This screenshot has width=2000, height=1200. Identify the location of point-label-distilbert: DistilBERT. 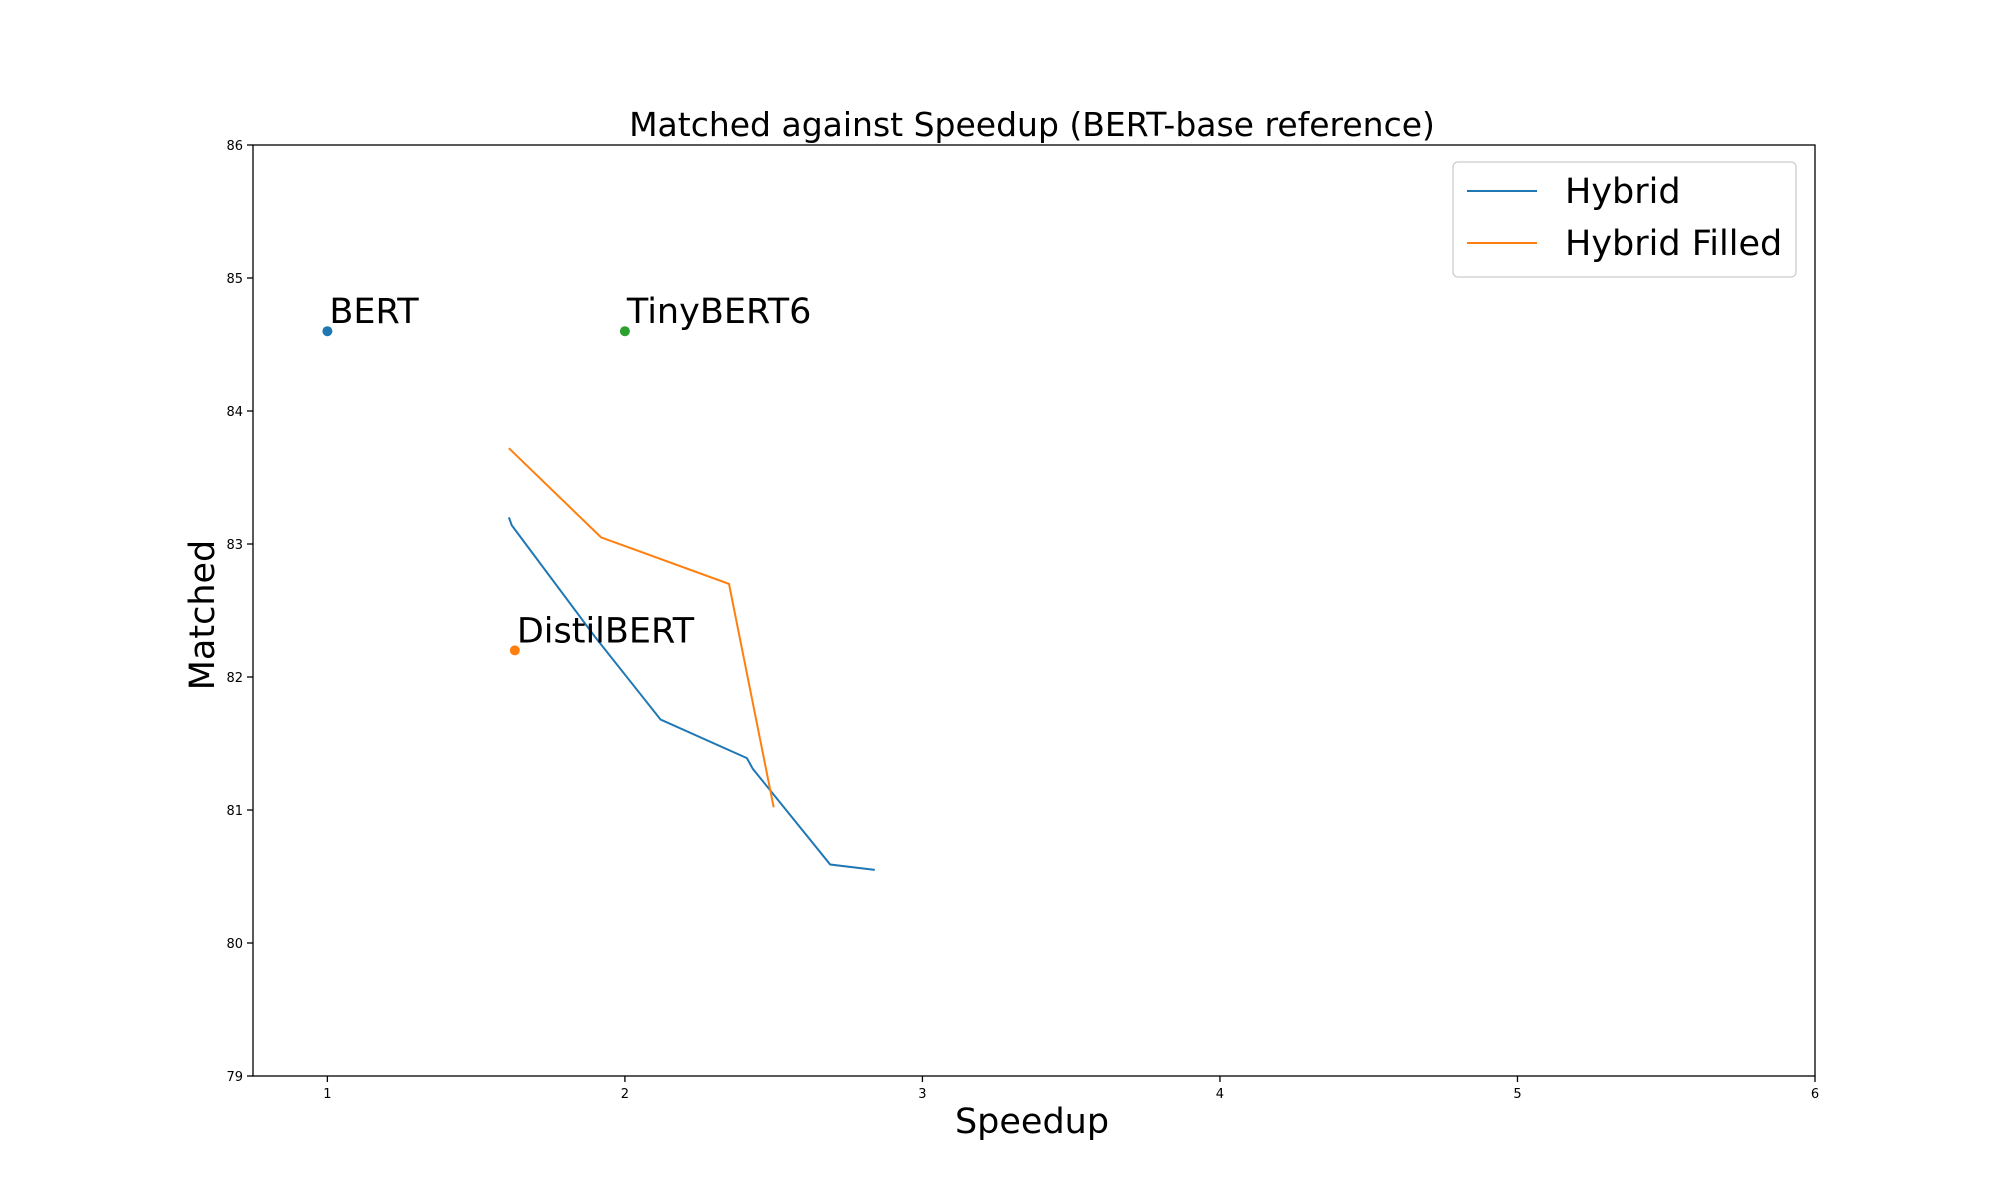
(606, 631).